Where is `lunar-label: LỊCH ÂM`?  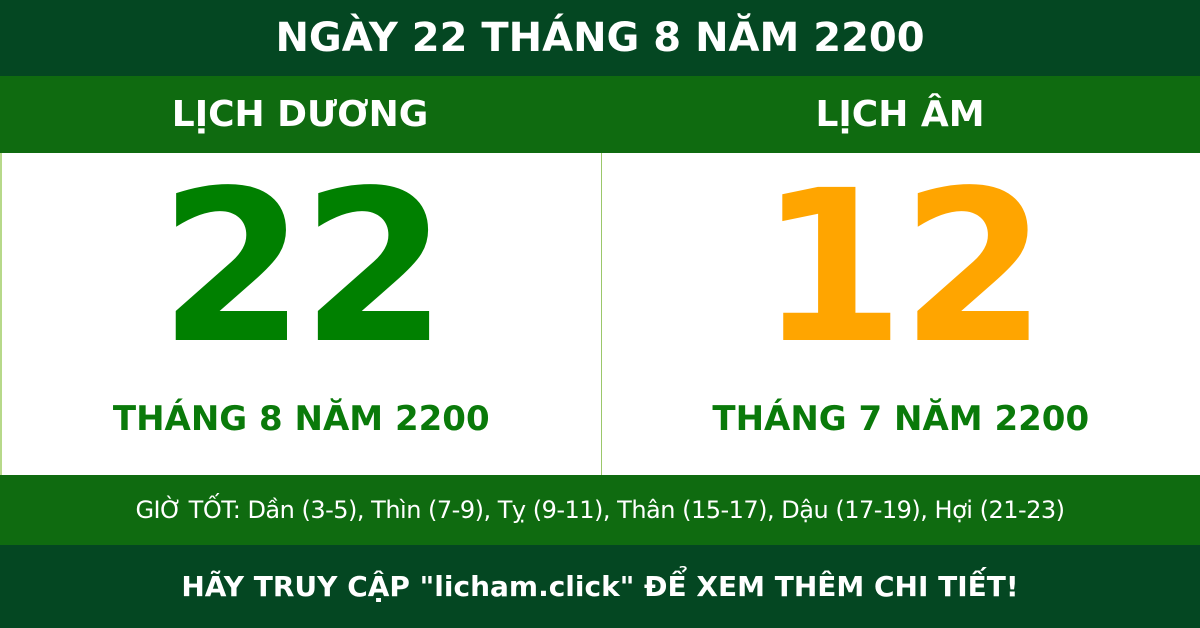 lunar-label: LỊCH ÂM is located at coordinates (900, 114).